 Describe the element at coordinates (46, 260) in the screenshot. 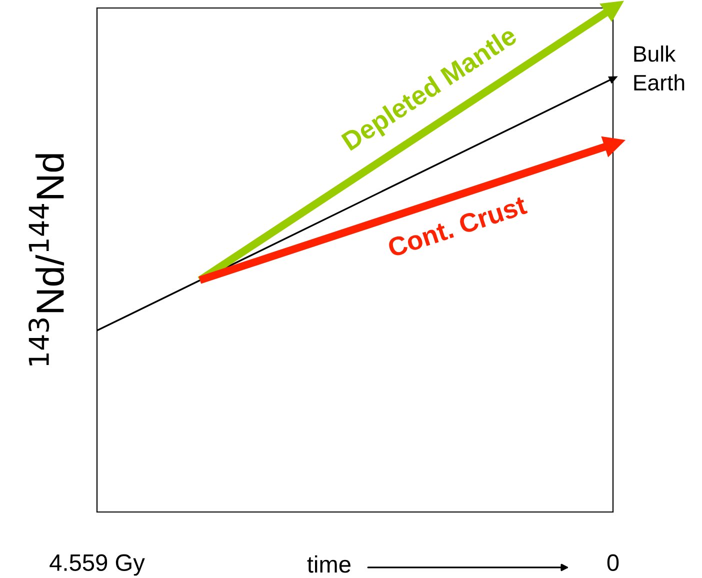

I see `y-axis-title: $^{143}$Nd/$^{144}$Nd` at that location.